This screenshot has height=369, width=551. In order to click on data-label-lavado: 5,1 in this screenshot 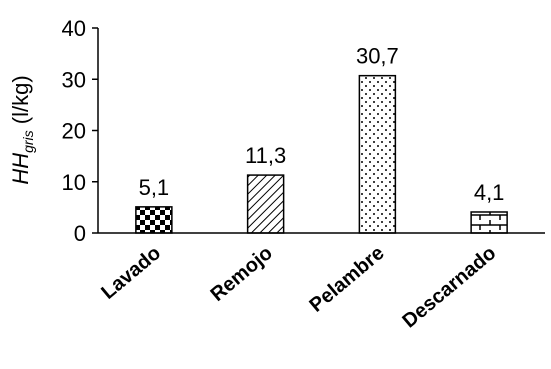, I will do `click(154, 187)`.